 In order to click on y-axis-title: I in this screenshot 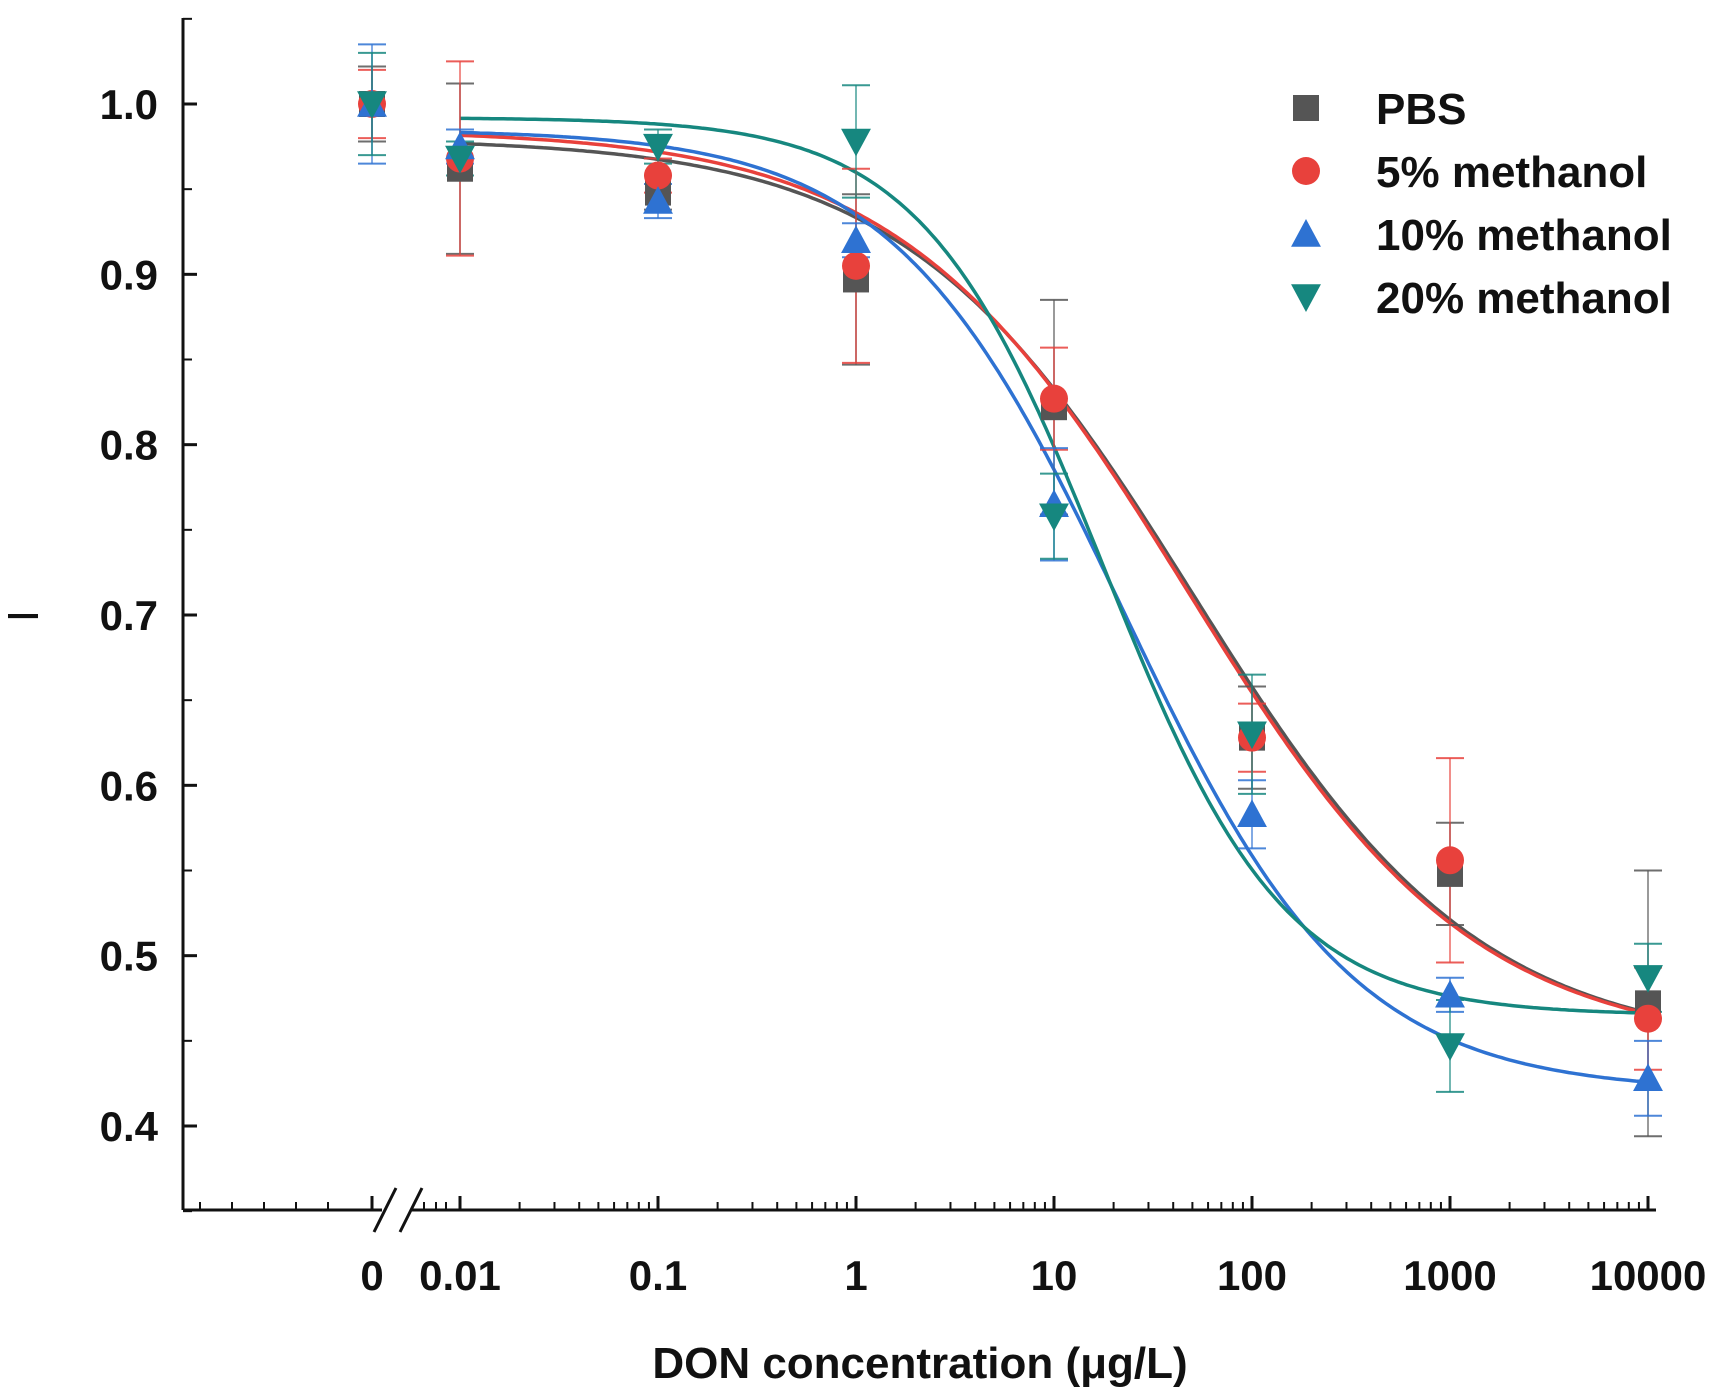, I will do `click(24, 616)`.